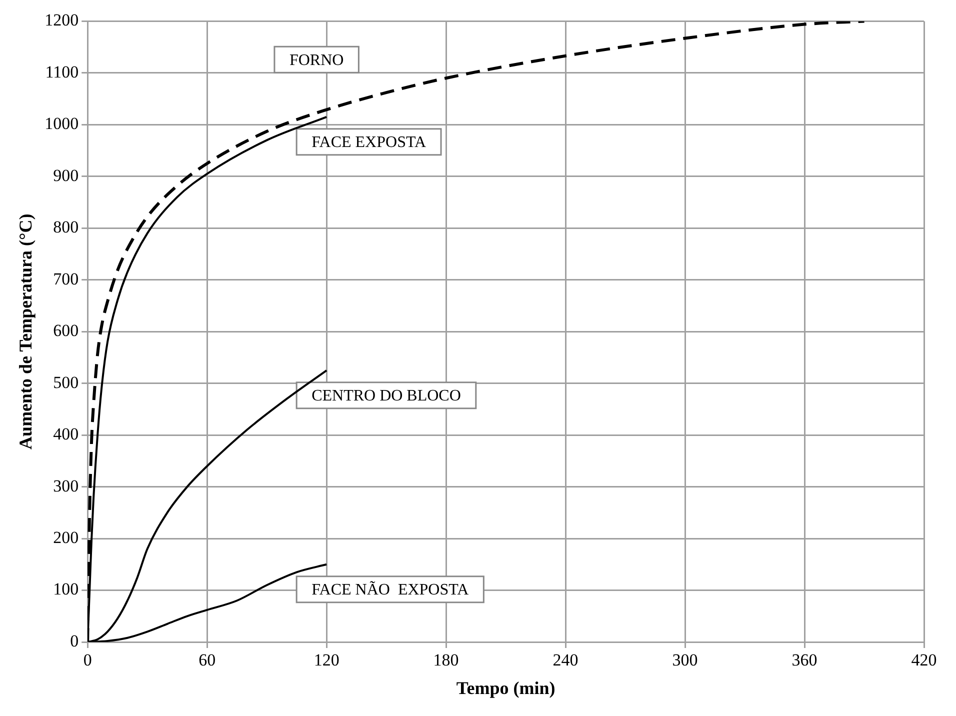  Describe the element at coordinates (66, 278) in the screenshot. I see `y-tick-label: 700` at that location.